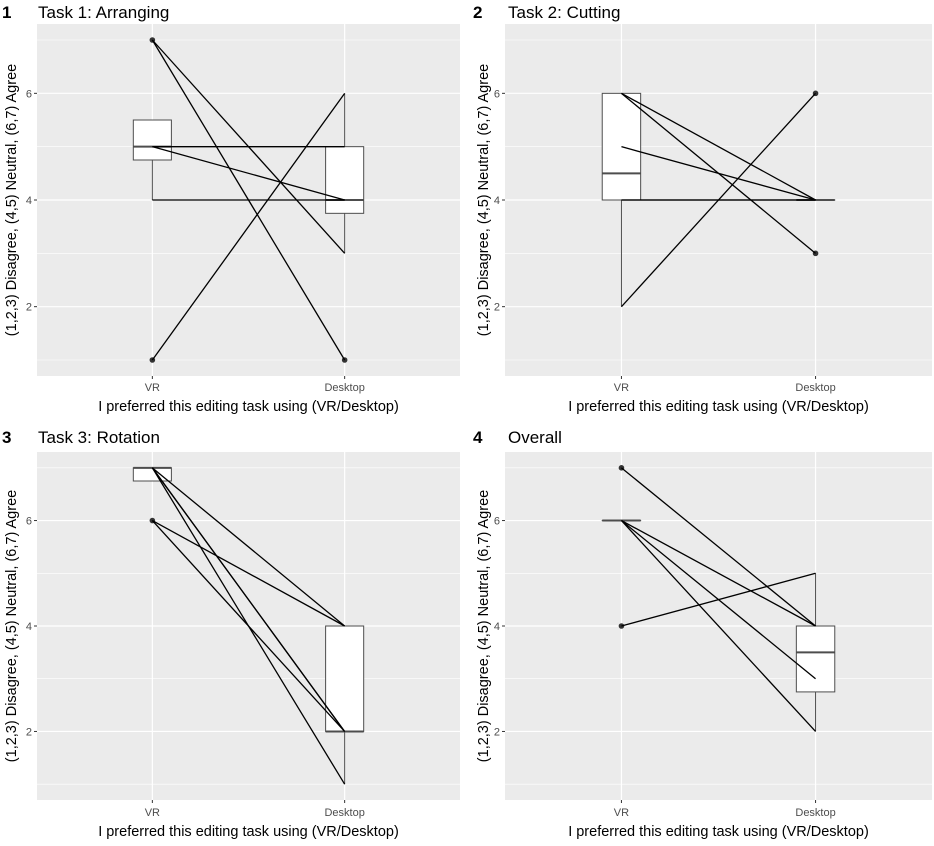  What do you see at coordinates (564, 12) in the screenshot?
I see `panel-title: Task 2: Cutting` at bounding box center [564, 12].